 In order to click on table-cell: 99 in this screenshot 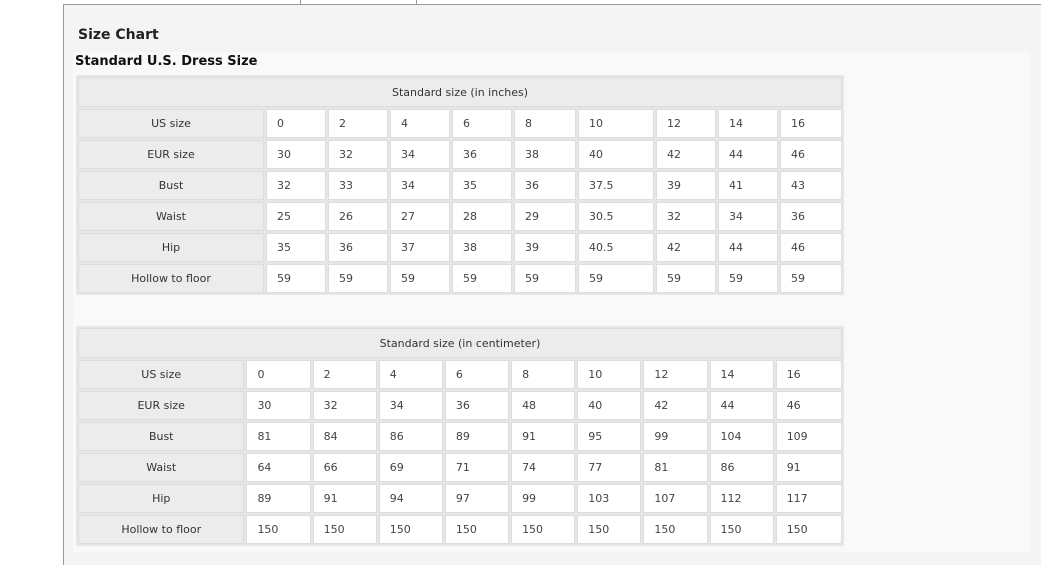, I will do `click(543, 498)`.